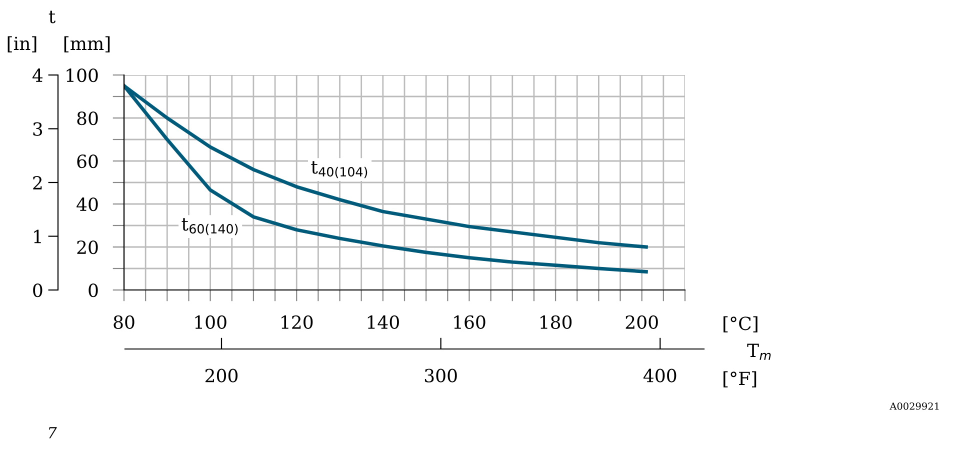 The height and width of the screenshot is (452, 958). What do you see at coordinates (470, 322) in the screenshot?
I see `x-tick-label: 160` at bounding box center [470, 322].